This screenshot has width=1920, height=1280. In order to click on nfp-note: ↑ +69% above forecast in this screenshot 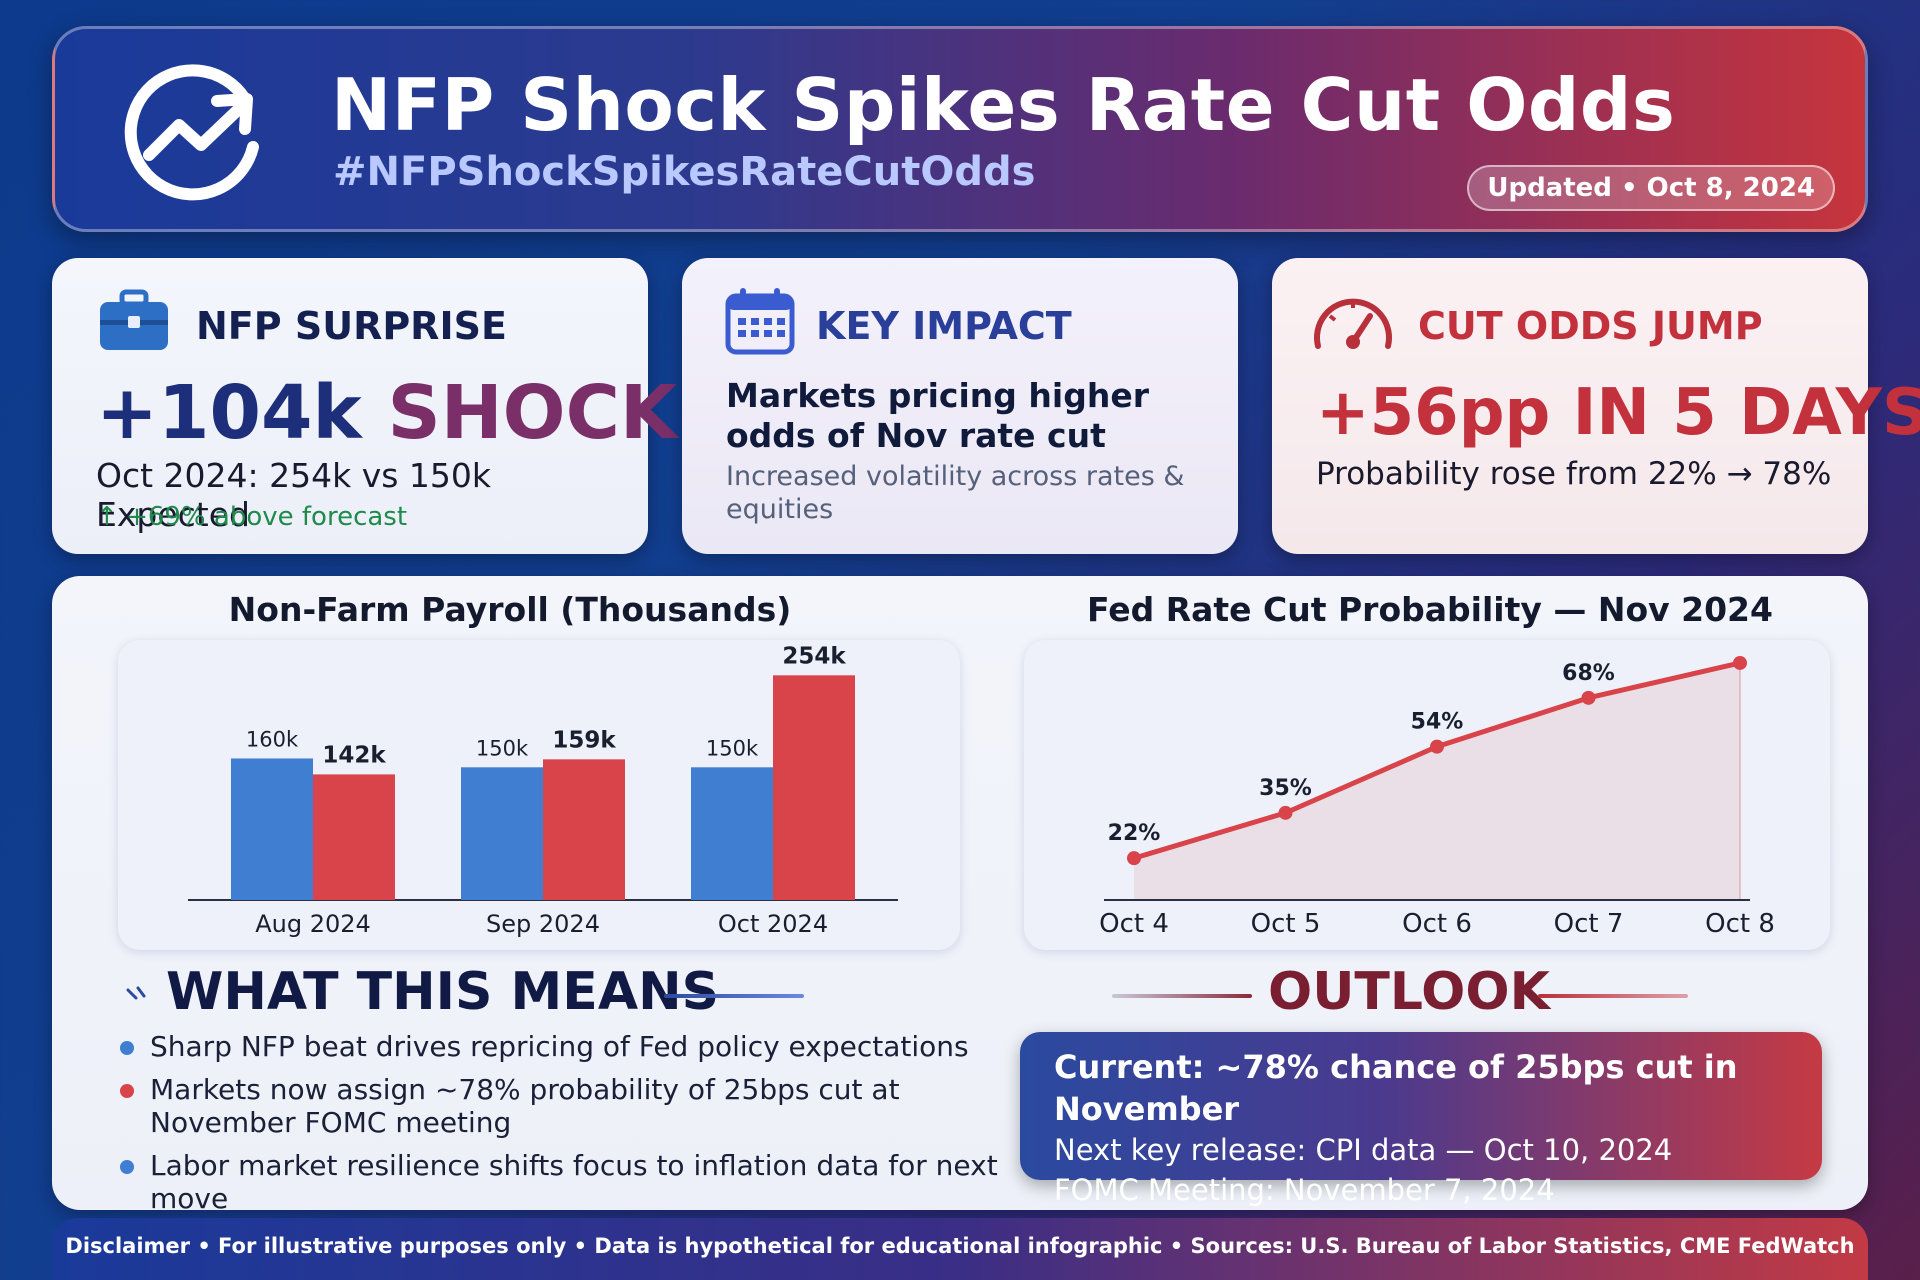, I will do `click(251, 517)`.